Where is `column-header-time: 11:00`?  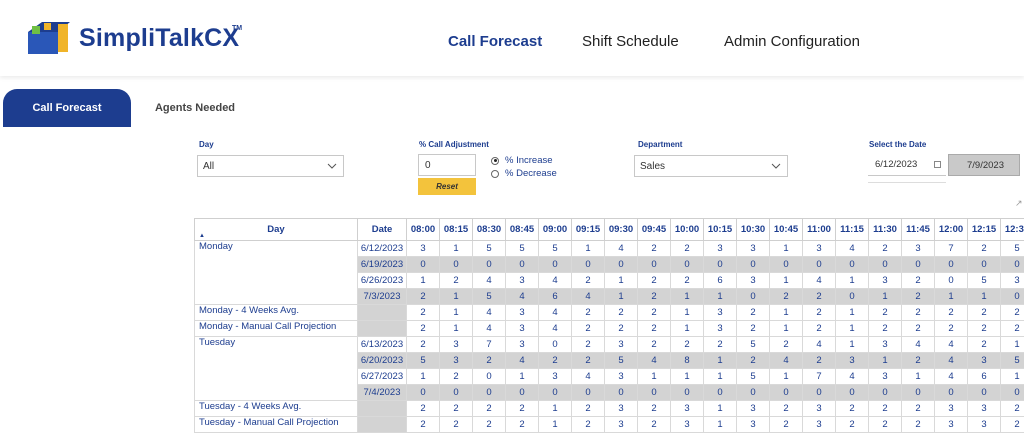
column-header-time: 11:00 is located at coordinates (819, 229).